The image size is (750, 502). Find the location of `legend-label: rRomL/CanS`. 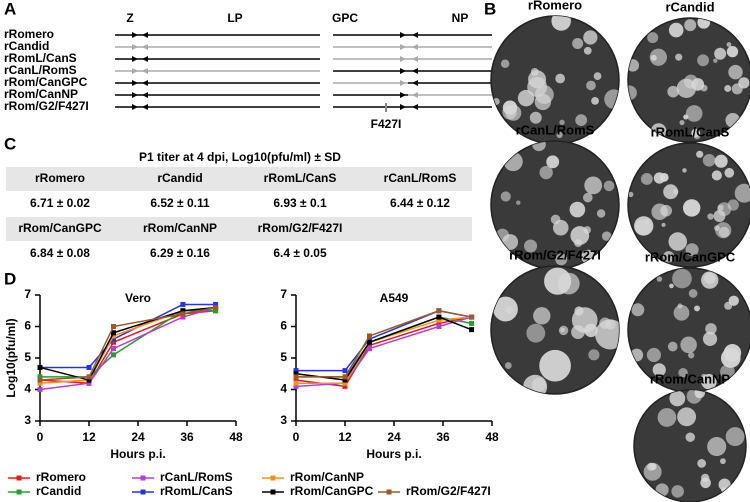

legend-label: rRomL/CanS is located at coordinates (196, 491).